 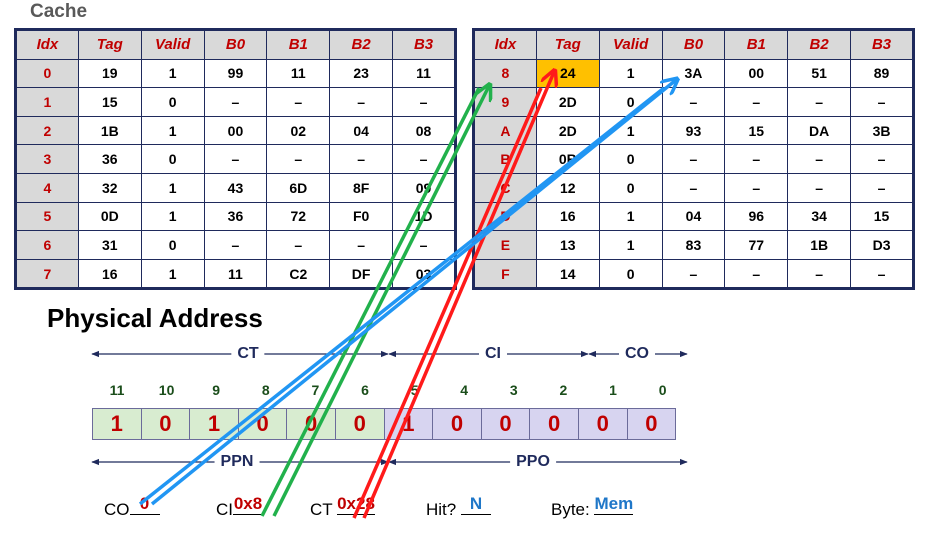 I want to click on cache-cell-b0: 36, so click(x=235, y=216).